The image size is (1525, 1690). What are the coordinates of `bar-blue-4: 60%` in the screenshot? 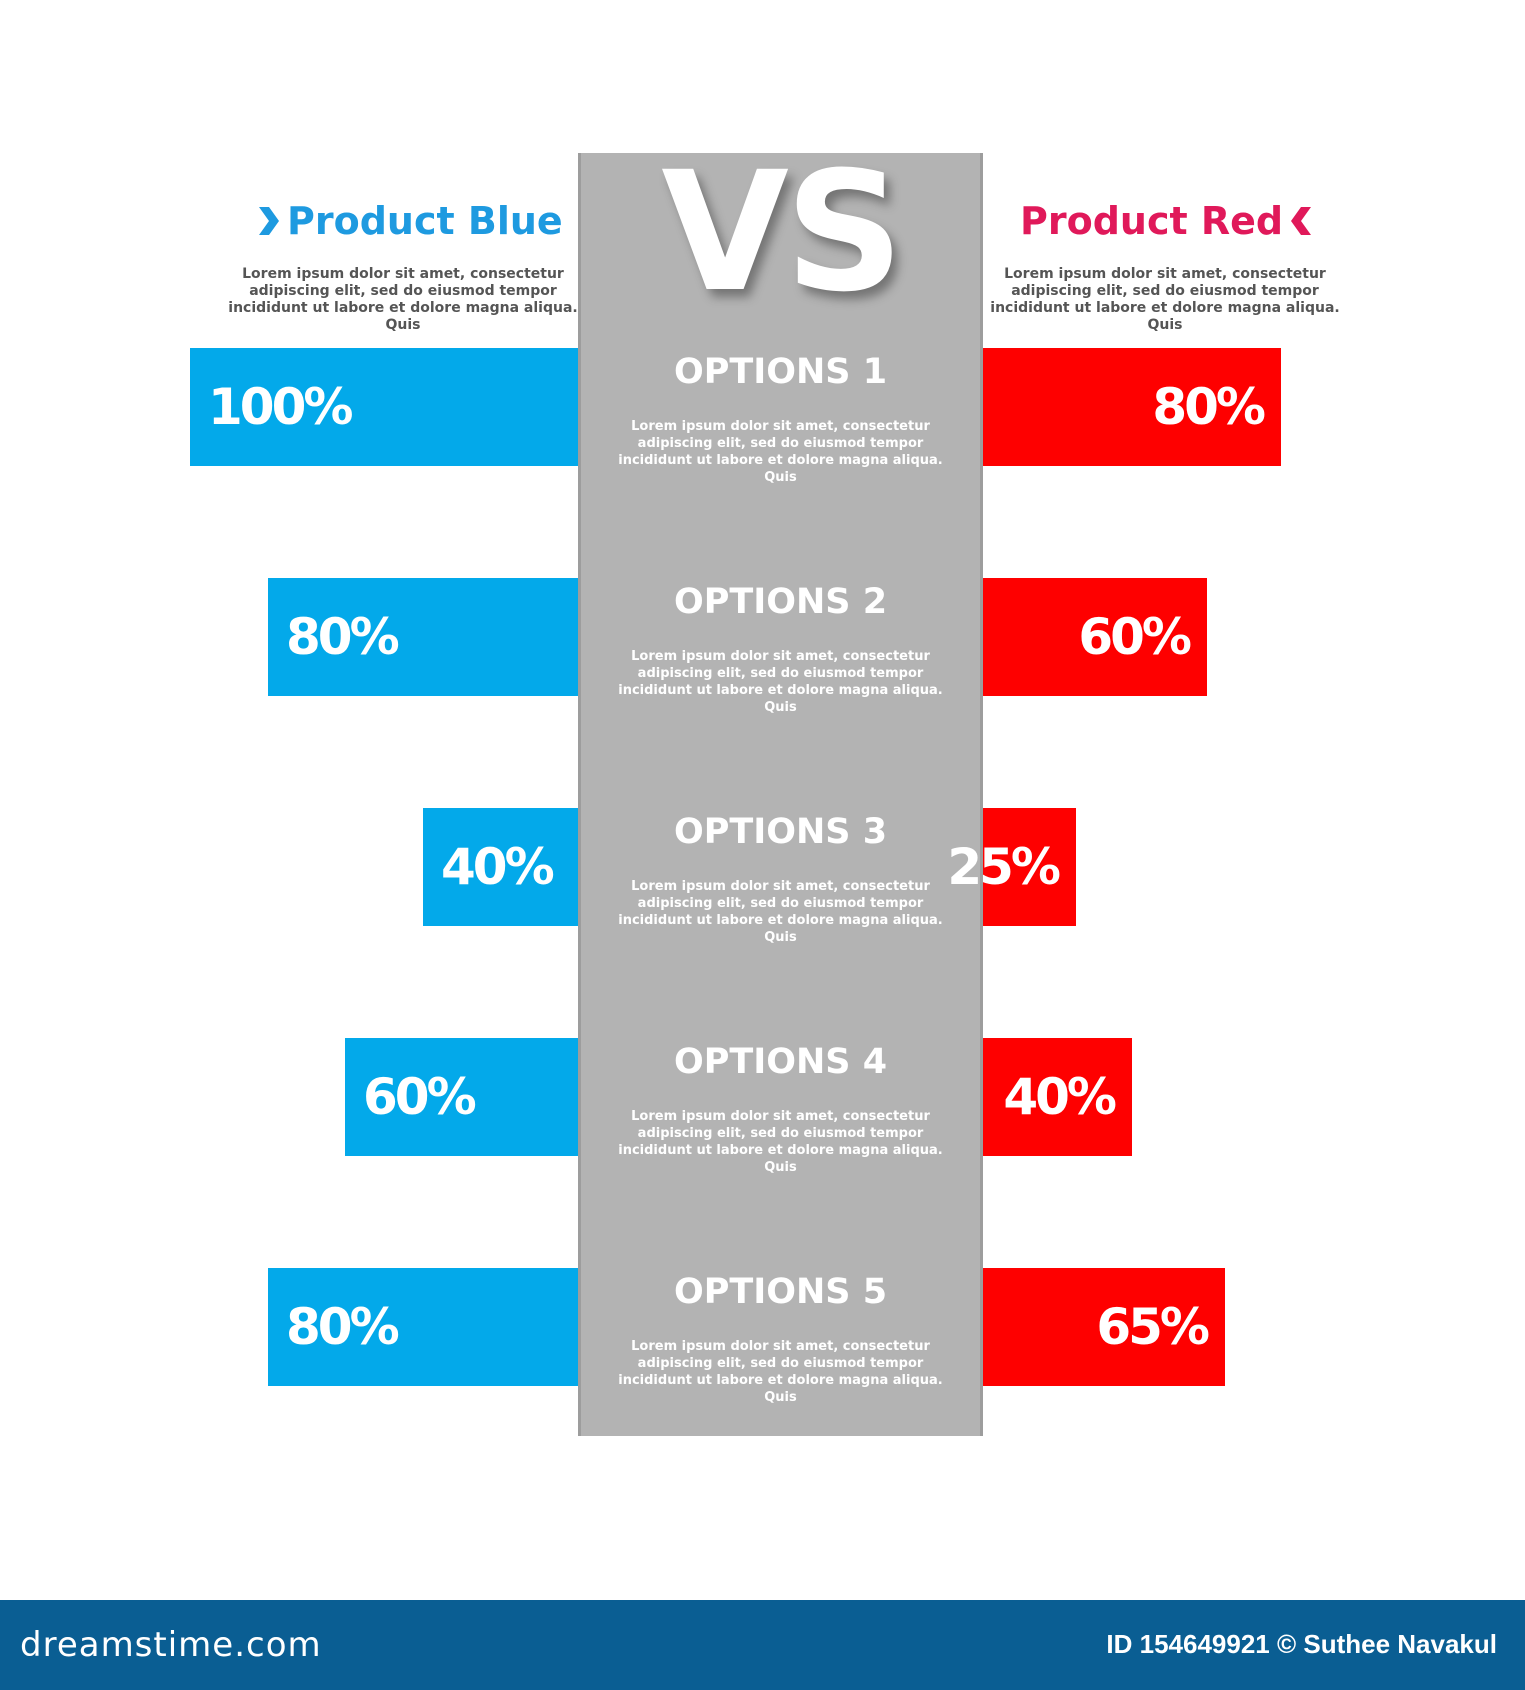 It's located at (461, 1097).